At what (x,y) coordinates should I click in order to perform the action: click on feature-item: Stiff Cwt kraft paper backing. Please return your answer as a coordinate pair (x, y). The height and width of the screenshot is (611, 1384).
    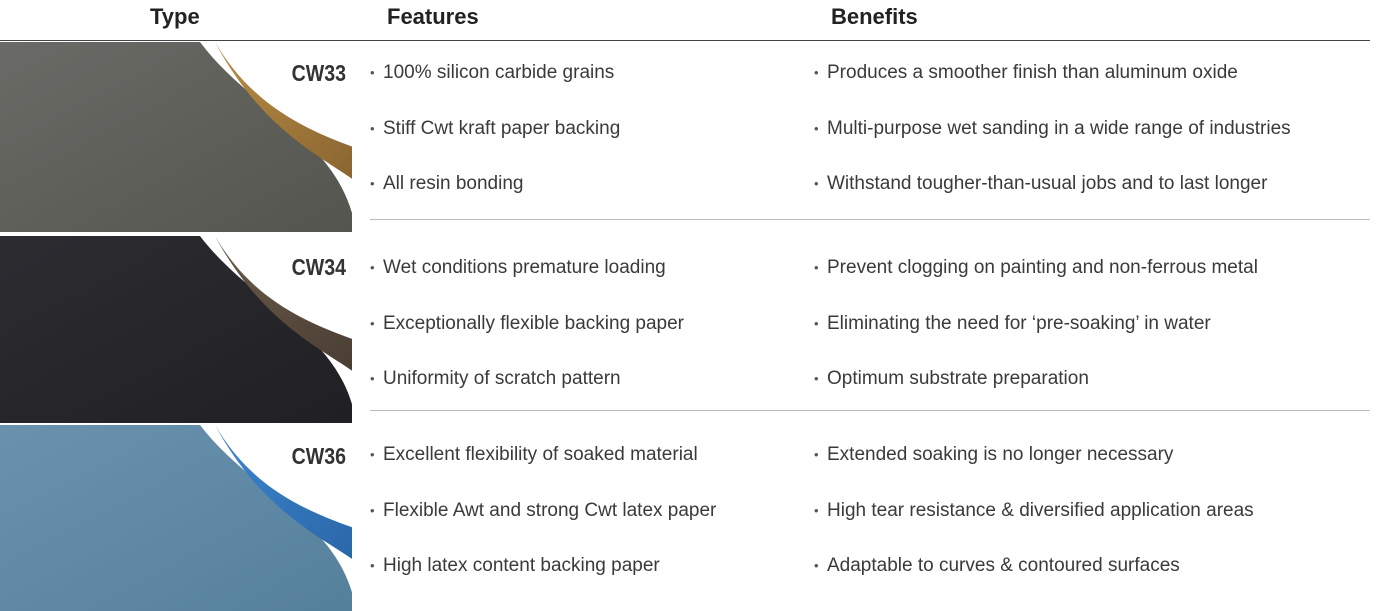
    Looking at the image, I should click on (569, 128).